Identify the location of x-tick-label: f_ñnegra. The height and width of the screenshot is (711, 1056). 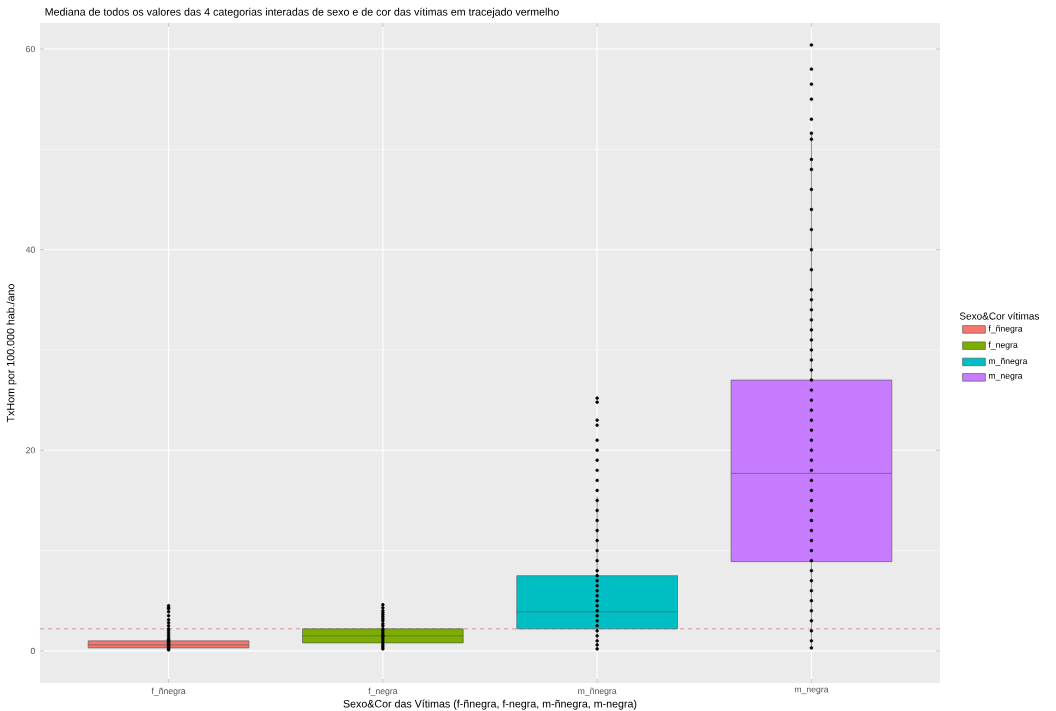
(168, 691).